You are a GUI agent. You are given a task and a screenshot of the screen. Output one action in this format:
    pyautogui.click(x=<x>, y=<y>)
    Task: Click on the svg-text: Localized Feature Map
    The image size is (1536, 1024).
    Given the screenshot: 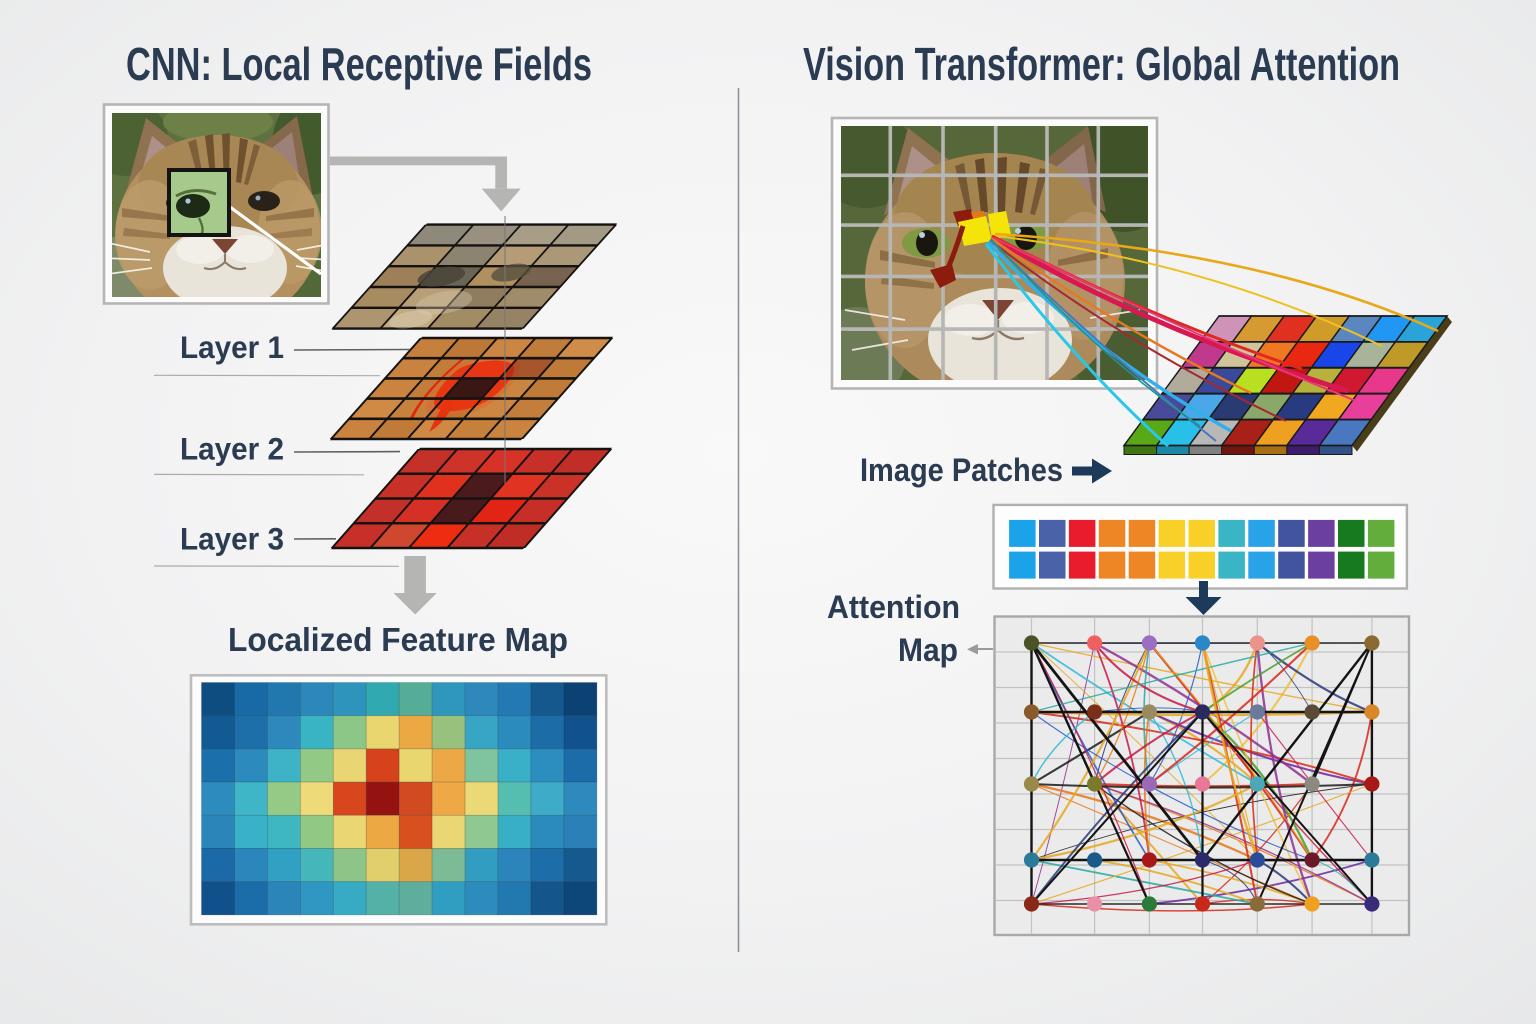 What is the action you would take?
    pyautogui.click(x=398, y=639)
    